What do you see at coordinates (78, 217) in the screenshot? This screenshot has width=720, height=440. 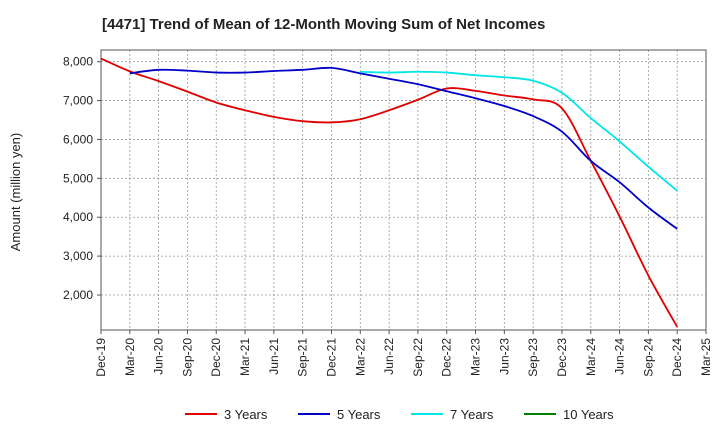 I see `y-tick-label: 4,000` at bounding box center [78, 217].